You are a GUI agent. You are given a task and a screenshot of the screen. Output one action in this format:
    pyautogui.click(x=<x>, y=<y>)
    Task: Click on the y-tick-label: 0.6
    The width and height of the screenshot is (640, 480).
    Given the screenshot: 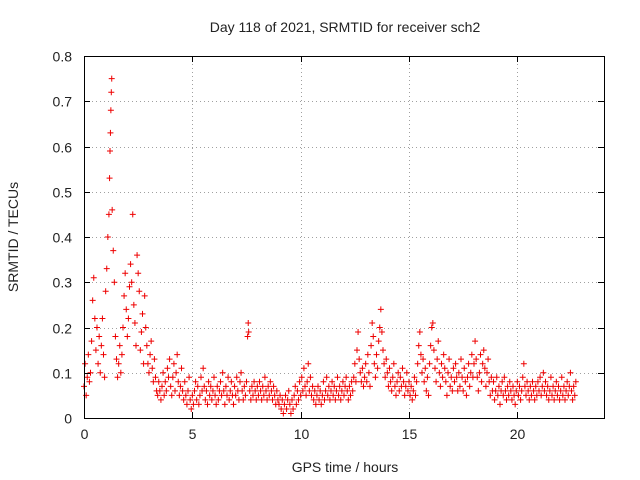 What is the action you would take?
    pyautogui.click(x=63, y=148)
    